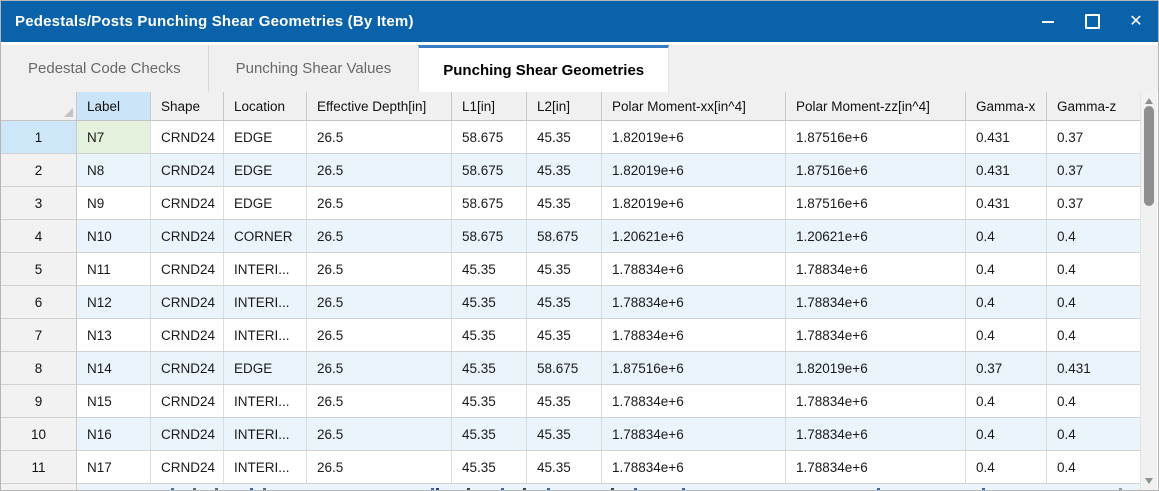 This screenshot has height=491, width=1159. Describe the element at coordinates (1149, 481) in the screenshot. I see `scroll-down-button` at that location.